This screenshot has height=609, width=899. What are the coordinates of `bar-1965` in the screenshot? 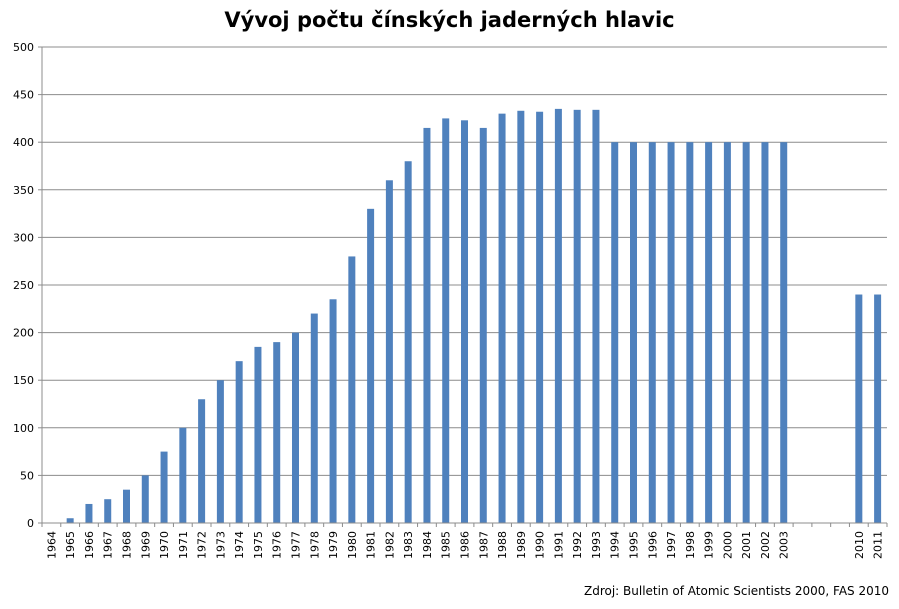 It's located at (70, 520).